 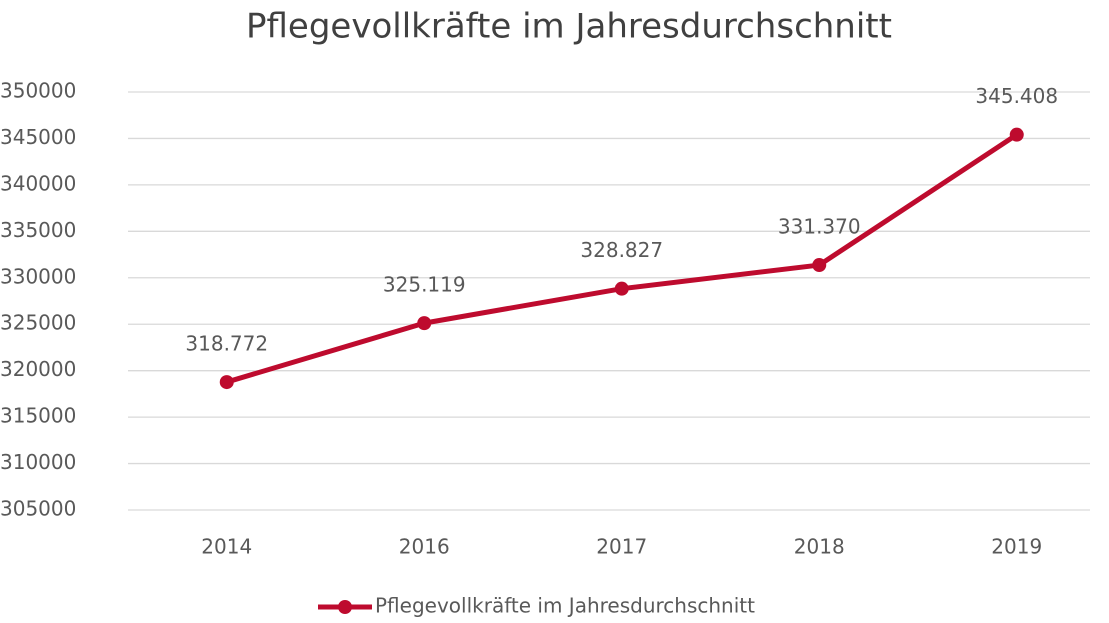 What do you see at coordinates (38, 183) in the screenshot?
I see `y-tick-label: 340000` at bounding box center [38, 183].